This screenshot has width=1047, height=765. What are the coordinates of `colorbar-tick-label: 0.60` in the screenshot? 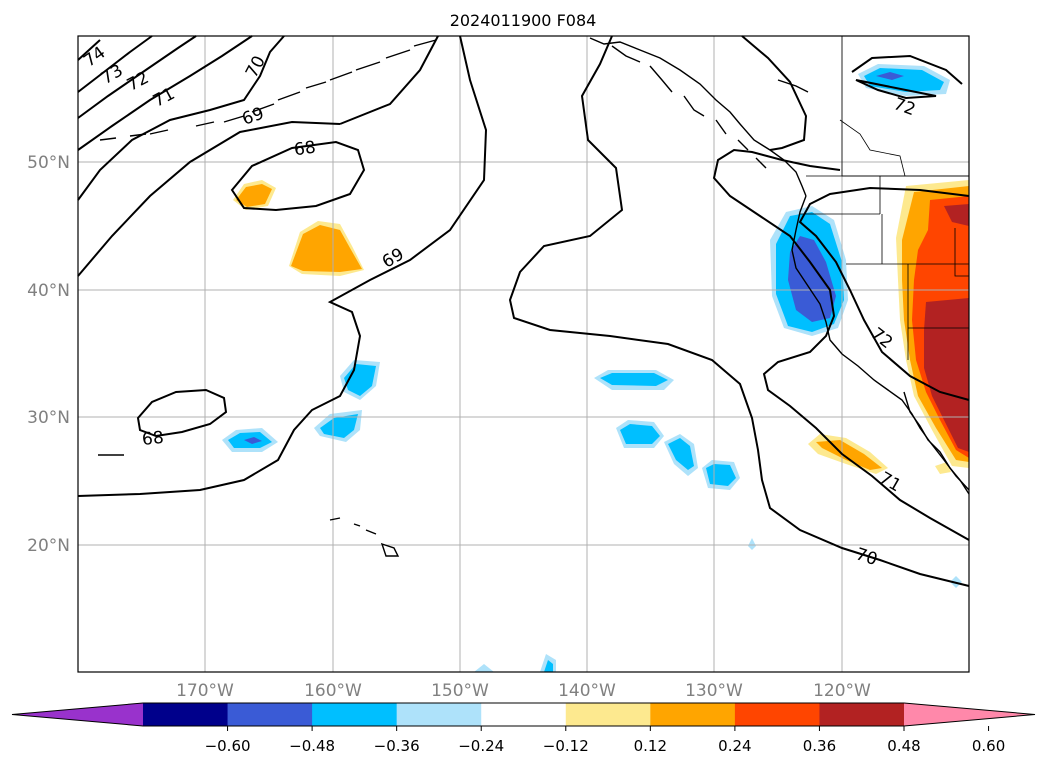 It's located at (988, 746).